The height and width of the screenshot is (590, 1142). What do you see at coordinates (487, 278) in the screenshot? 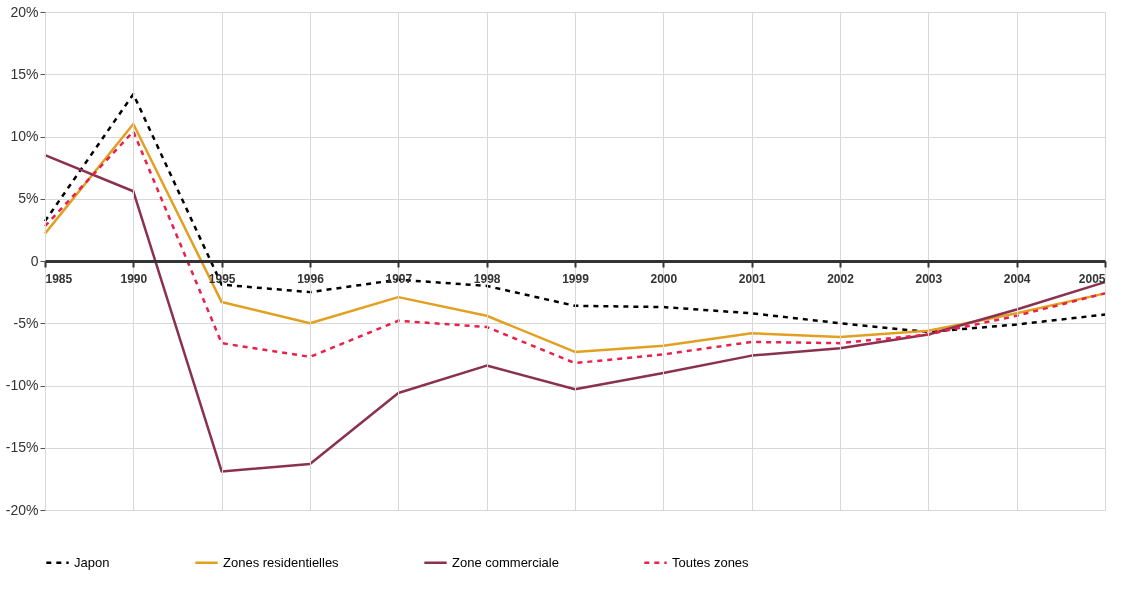
I see `x-tick-label: 1998` at bounding box center [487, 278].